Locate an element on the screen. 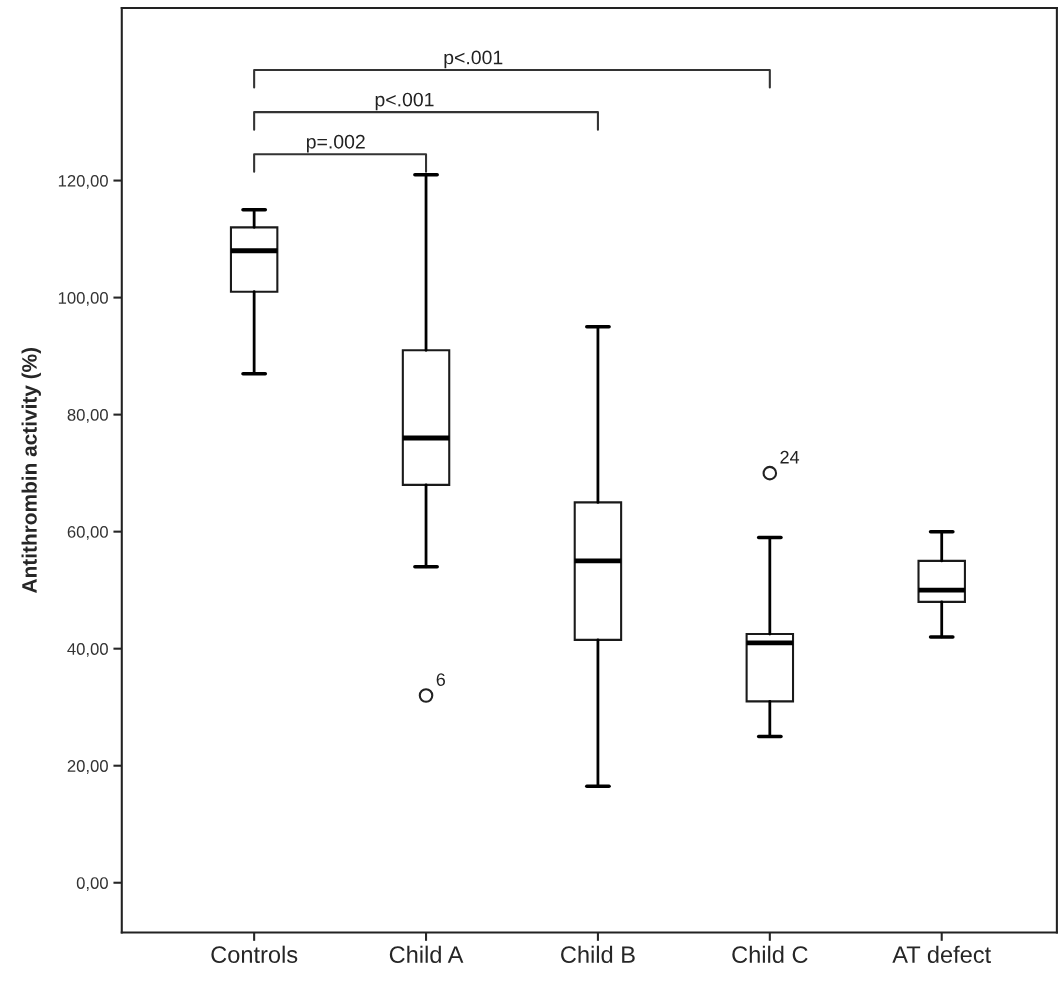  y-tick-label: 120,00 is located at coordinates (83, 181).